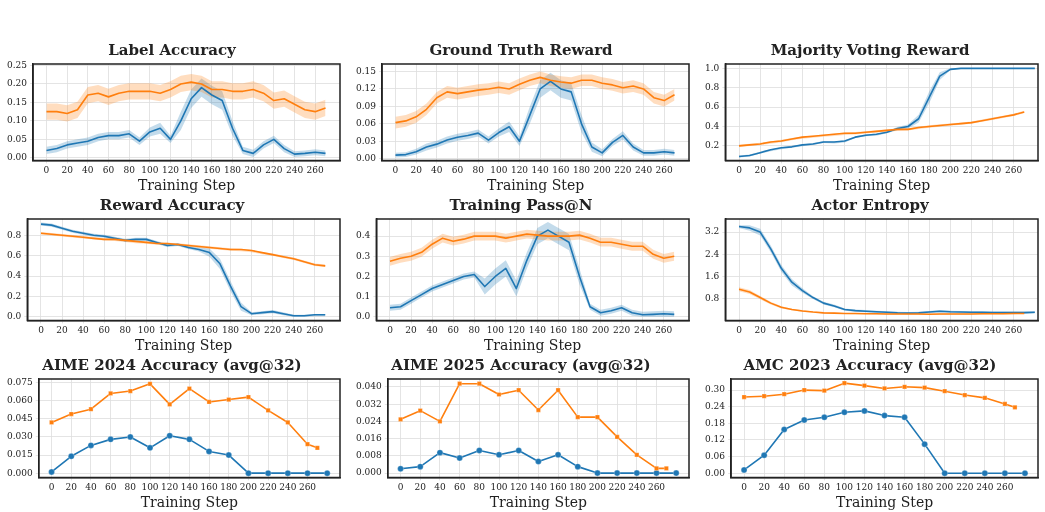 Image resolution: width=1045 pixels, height=512 pixels. I want to click on y-tick-label: 0.00, so click(17, 157).